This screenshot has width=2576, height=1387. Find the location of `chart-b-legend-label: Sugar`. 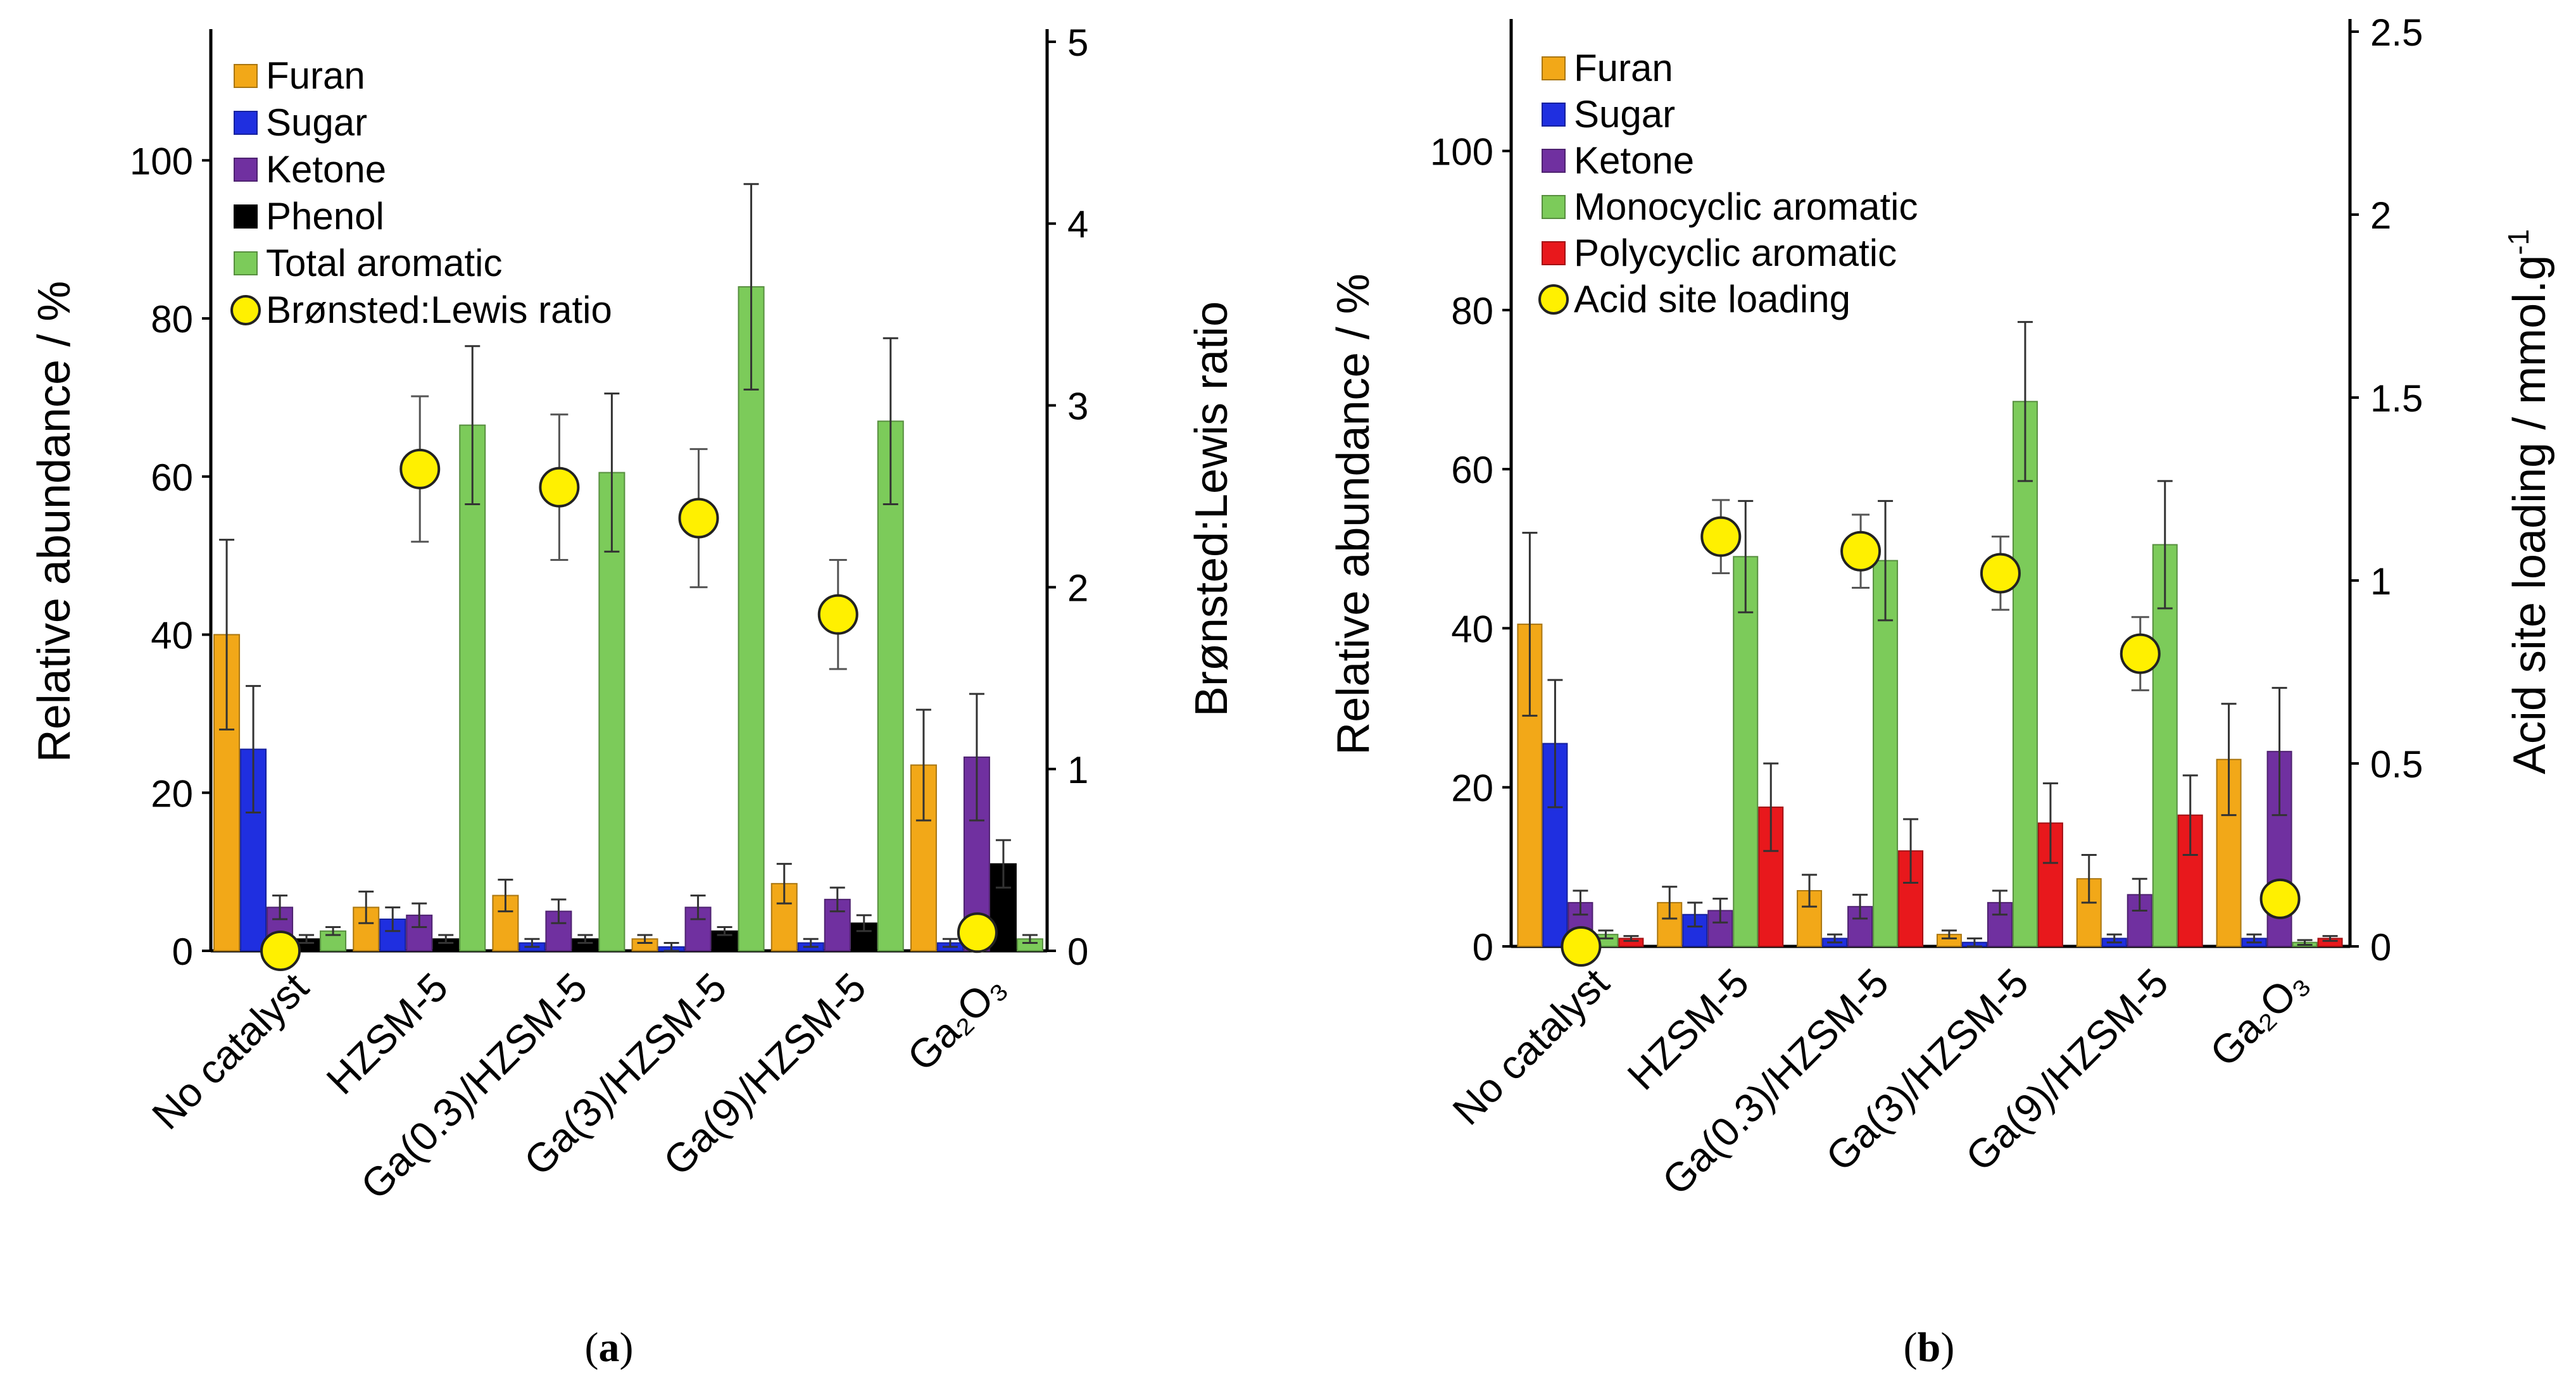

chart-b-legend-label: Sugar is located at coordinates (1624, 114).